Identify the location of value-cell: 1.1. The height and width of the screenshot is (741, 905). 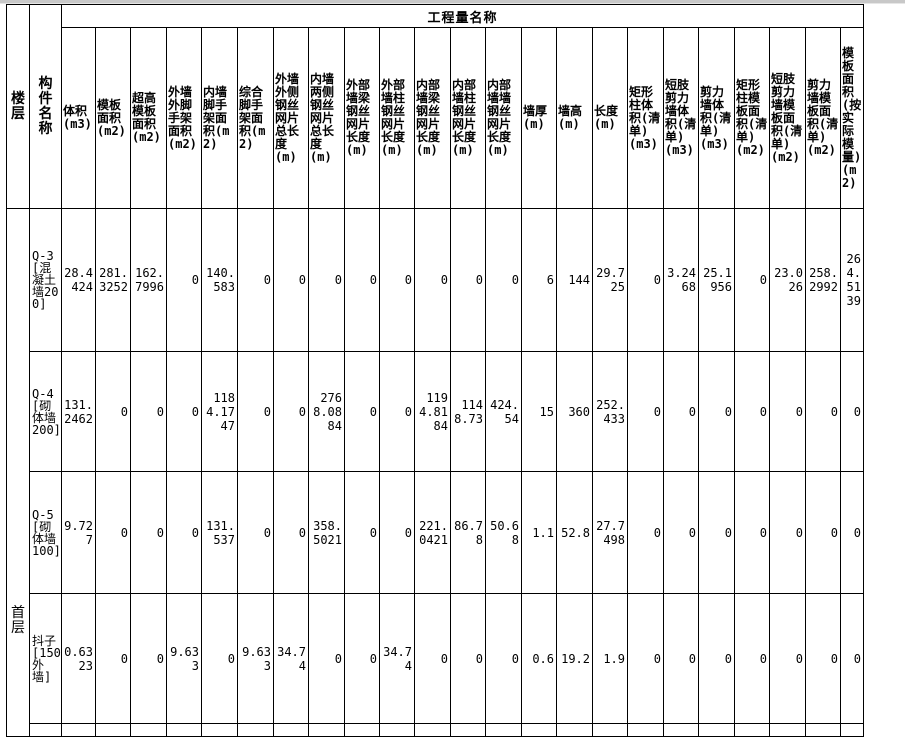
(539, 532).